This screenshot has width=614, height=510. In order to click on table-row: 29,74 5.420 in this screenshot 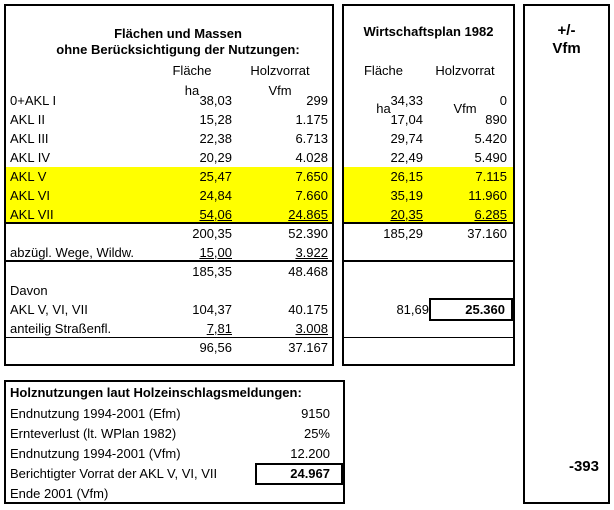, I will do `click(428, 138)`.